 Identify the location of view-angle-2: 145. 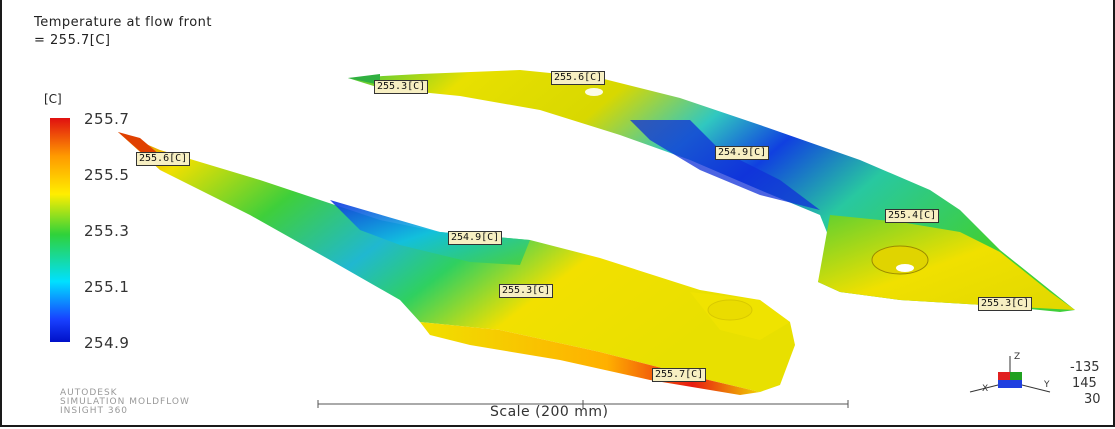
(1084, 383).